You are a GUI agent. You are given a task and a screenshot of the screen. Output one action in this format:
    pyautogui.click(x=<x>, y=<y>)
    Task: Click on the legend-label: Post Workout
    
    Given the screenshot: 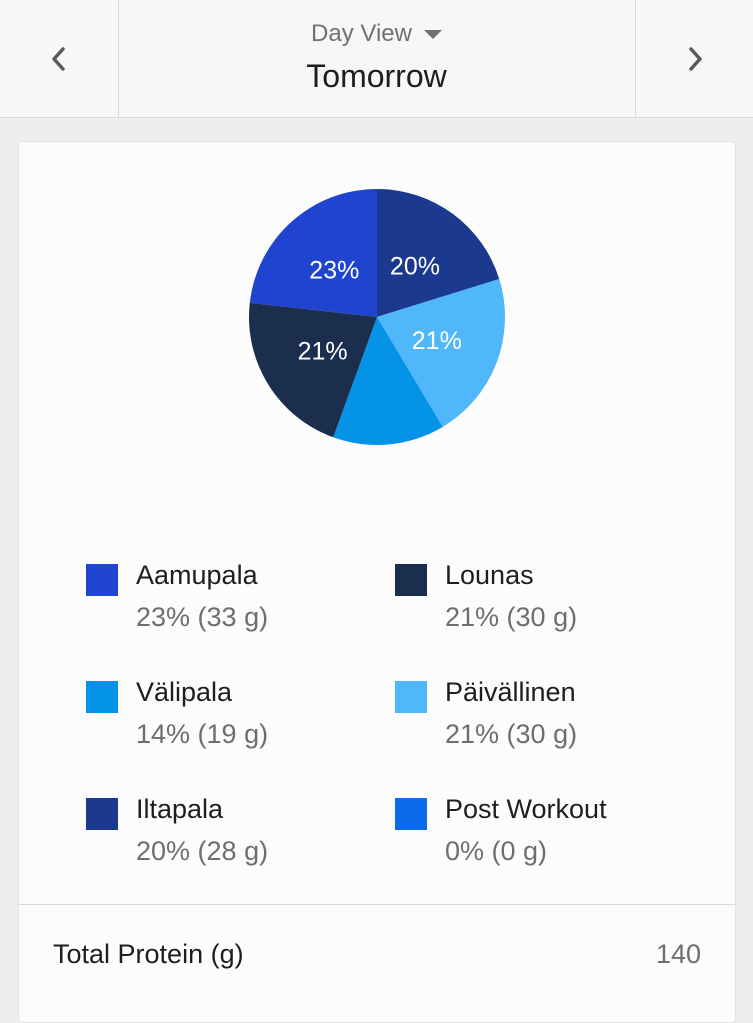 What is the action you would take?
    pyautogui.click(x=526, y=809)
    